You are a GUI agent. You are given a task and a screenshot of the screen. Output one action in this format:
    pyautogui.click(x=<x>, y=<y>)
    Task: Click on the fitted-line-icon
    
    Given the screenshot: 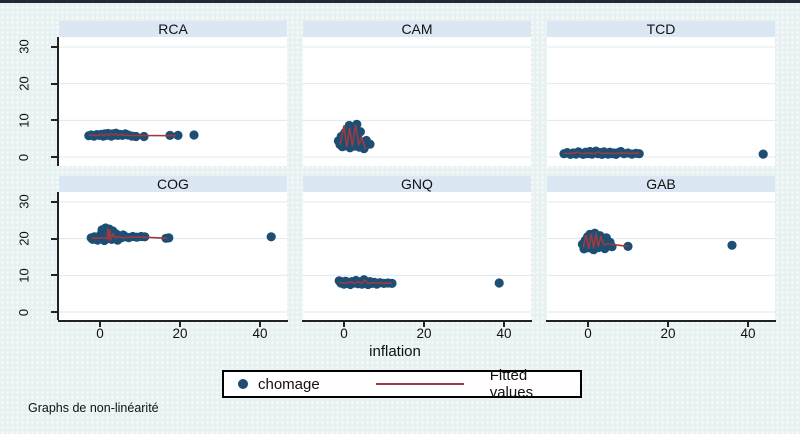 What is the action you would take?
    pyautogui.click(x=419, y=384)
    